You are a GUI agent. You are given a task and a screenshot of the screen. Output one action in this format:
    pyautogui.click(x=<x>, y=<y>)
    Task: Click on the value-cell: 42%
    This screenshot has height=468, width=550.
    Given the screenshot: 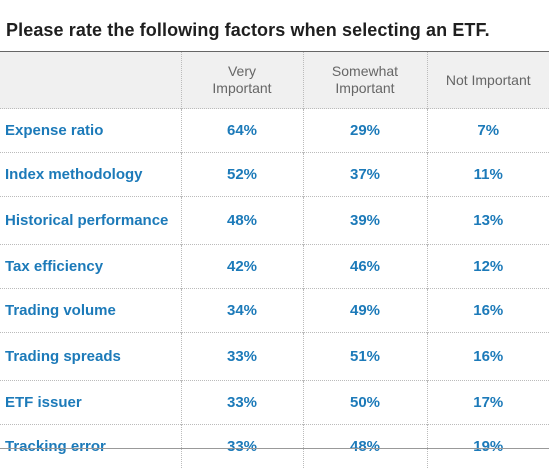 What is the action you would take?
    pyautogui.click(x=242, y=267)
    